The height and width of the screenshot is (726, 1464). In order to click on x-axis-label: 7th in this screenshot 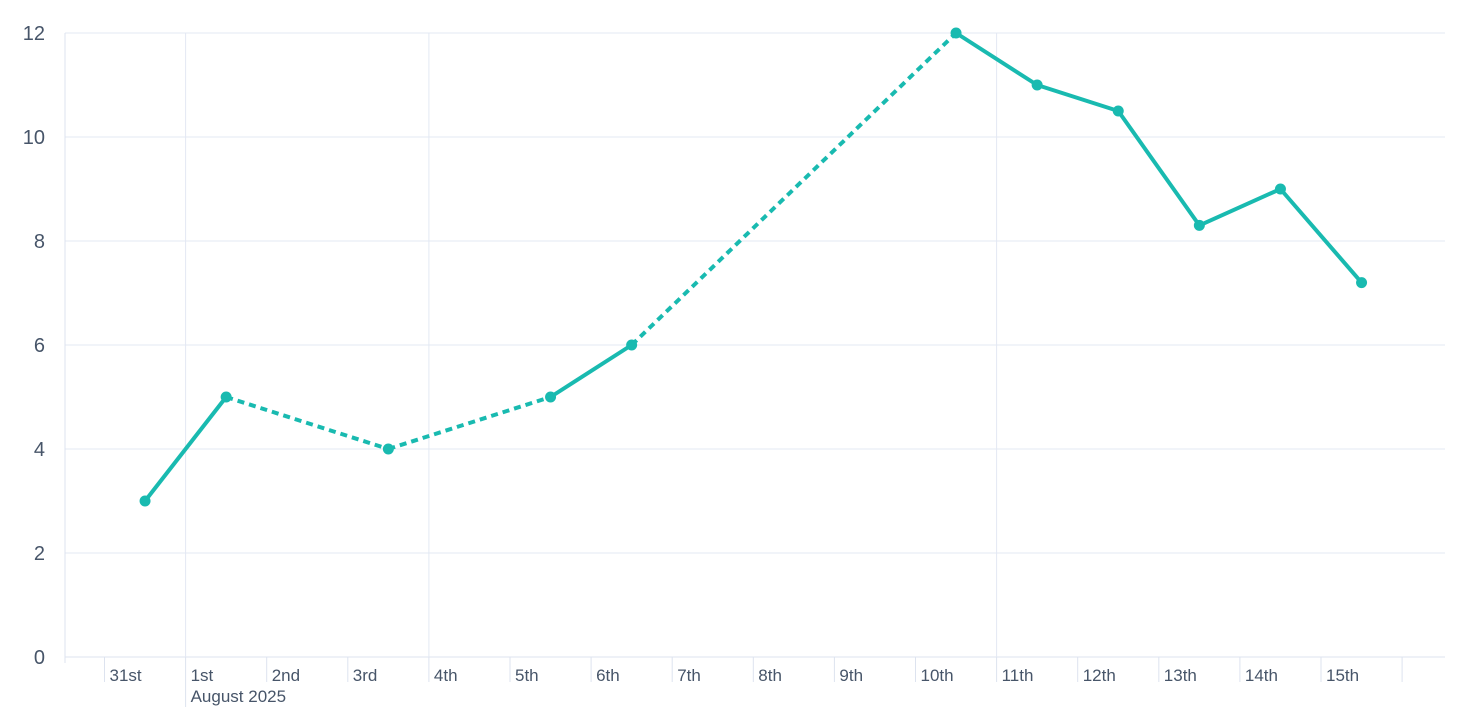, I will do `click(689, 675)`.